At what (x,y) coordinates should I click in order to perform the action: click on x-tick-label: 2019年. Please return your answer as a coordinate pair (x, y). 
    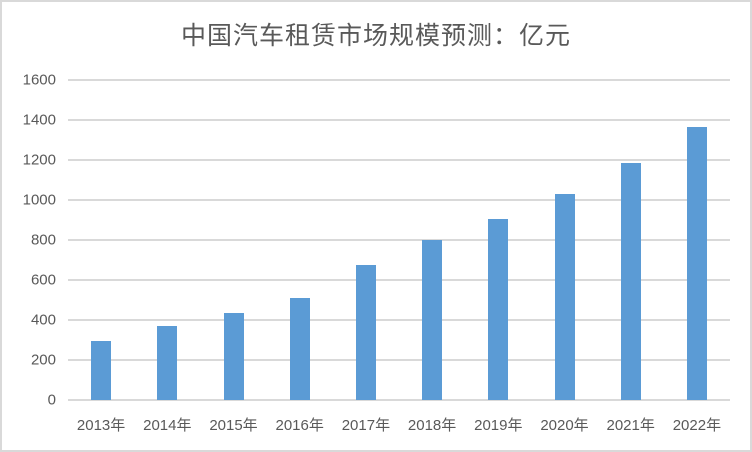
    Looking at the image, I should click on (498, 425).